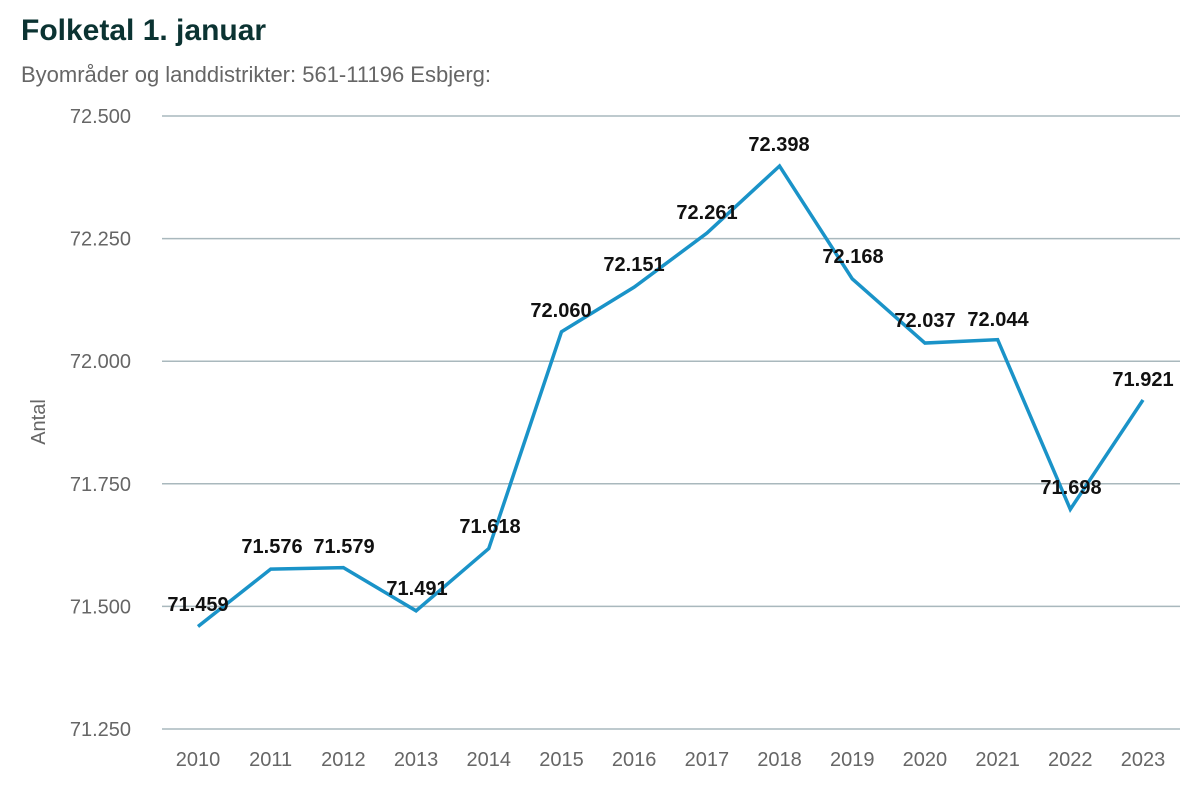 This screenshot has width=1200, height=800. I want to click on x-tick-label: 2017, so click(707, 760).